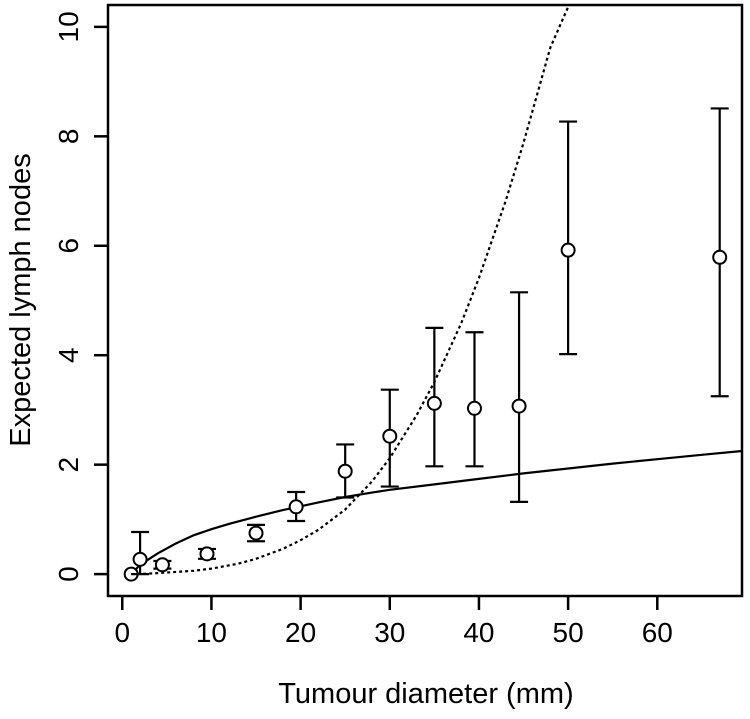  Describe the element at coordinates (122, 632) in the screenshot. I see `x-tick-label: 0` at that location.